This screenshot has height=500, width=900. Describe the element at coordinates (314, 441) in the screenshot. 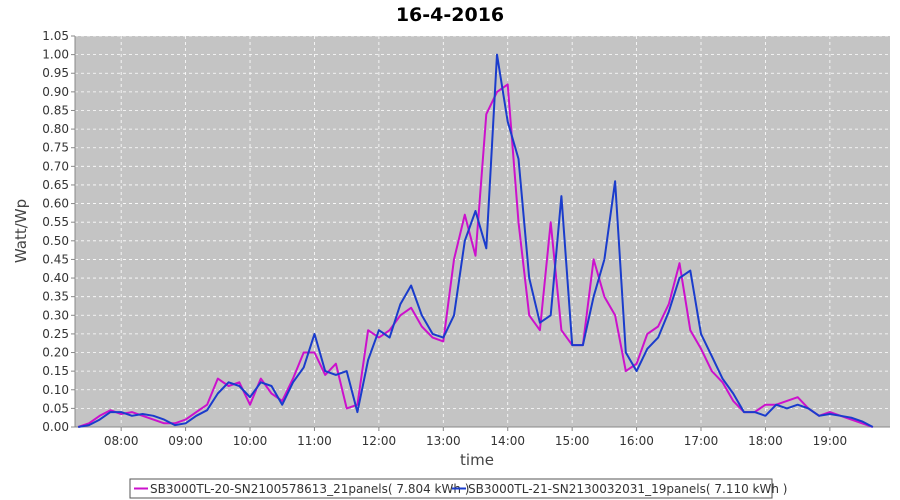

I see `x-tick-label: 11:00` at that location.